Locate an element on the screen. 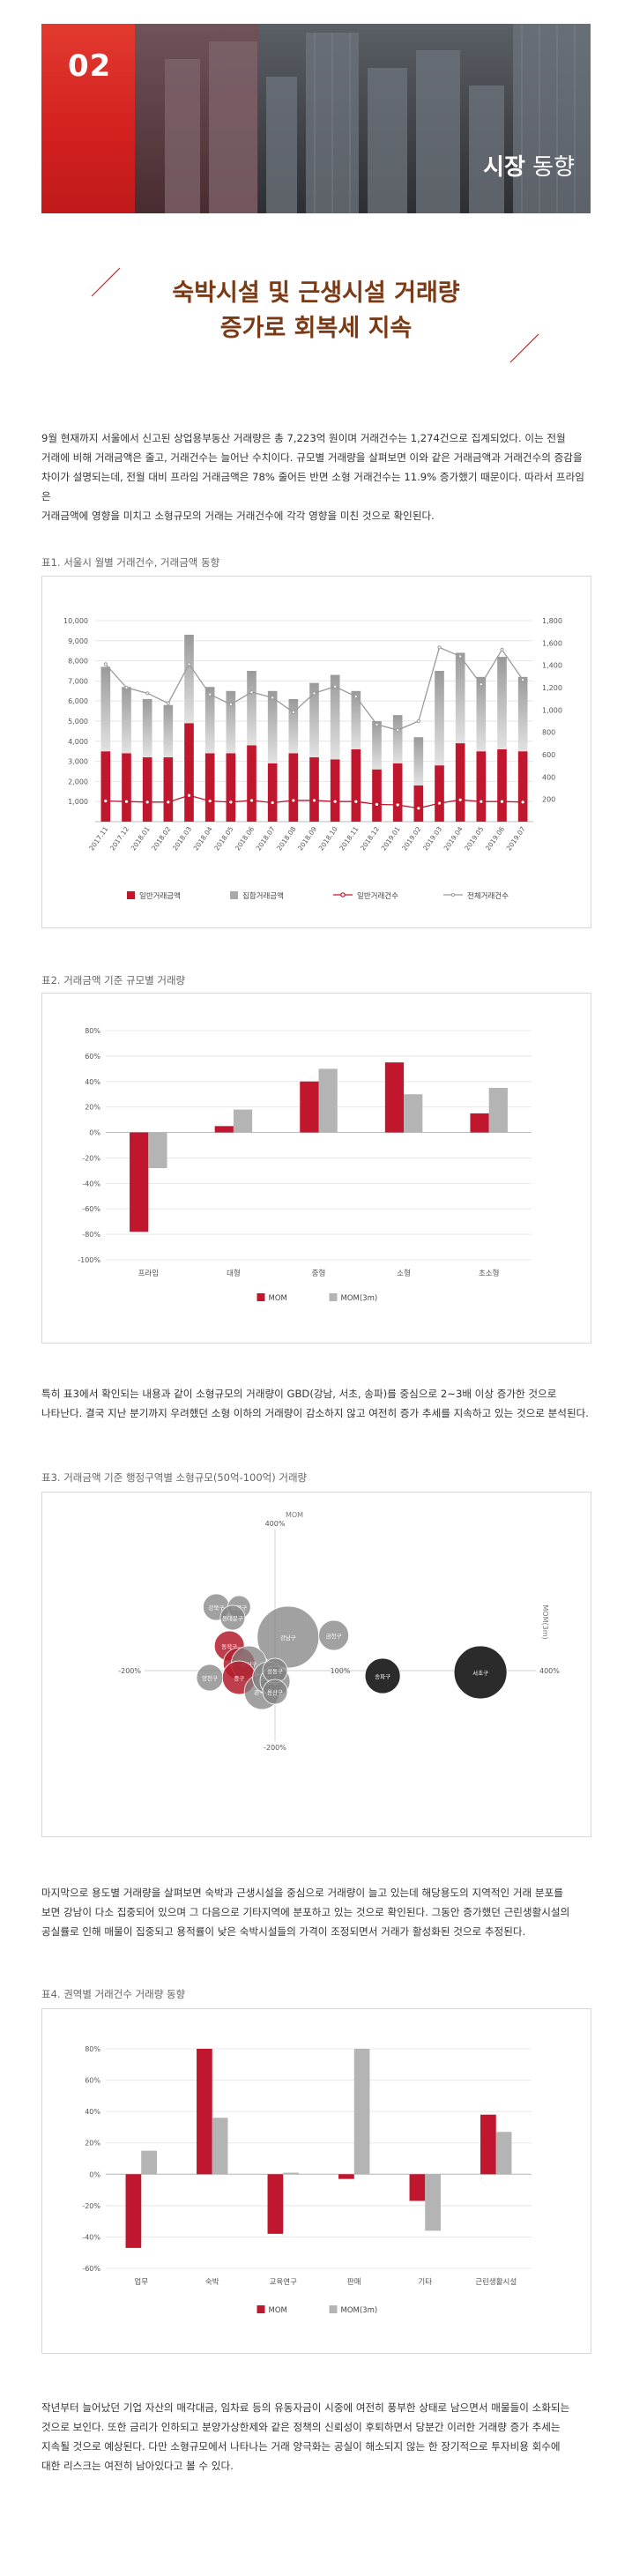 The width and height of the screenshot is (632, 2576). bubble-label: 강남구 is located at coordinates (288, 1638).